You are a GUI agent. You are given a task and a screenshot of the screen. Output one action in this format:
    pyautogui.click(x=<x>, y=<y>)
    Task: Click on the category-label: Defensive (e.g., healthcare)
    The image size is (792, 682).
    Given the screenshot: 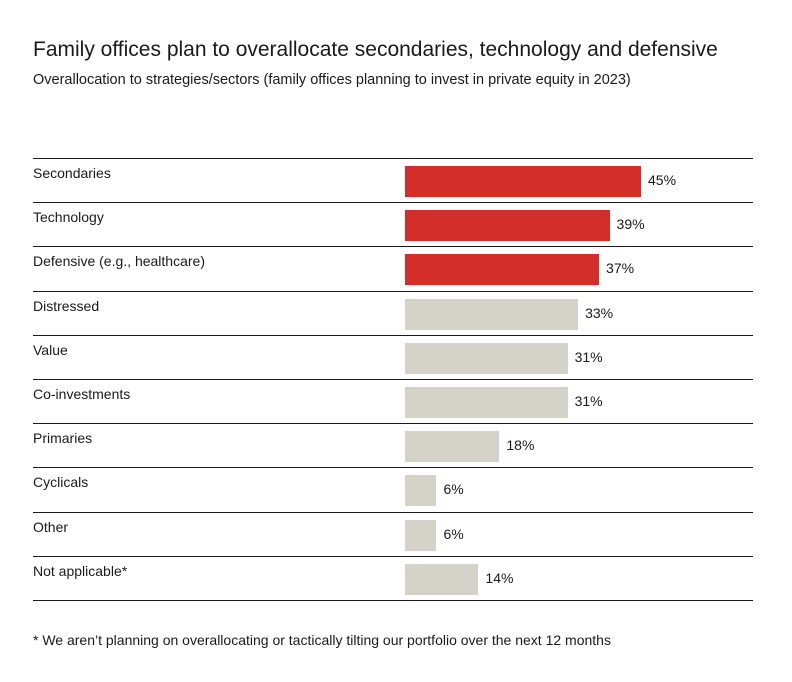 What is the action you would take?
    pyautogui.click(x=119, y=261)
    